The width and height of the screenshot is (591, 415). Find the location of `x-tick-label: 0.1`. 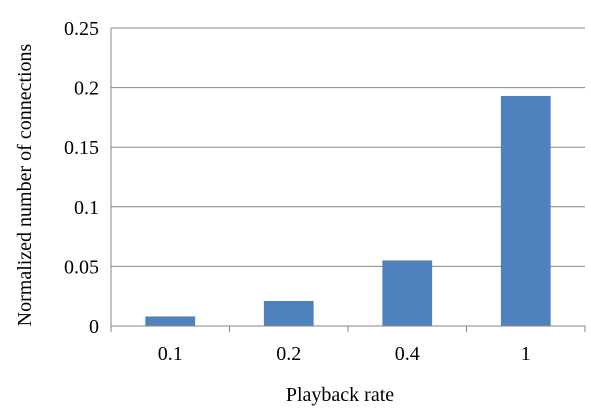

x-tick-label: 0.1 is located at coordinates (170, 354).